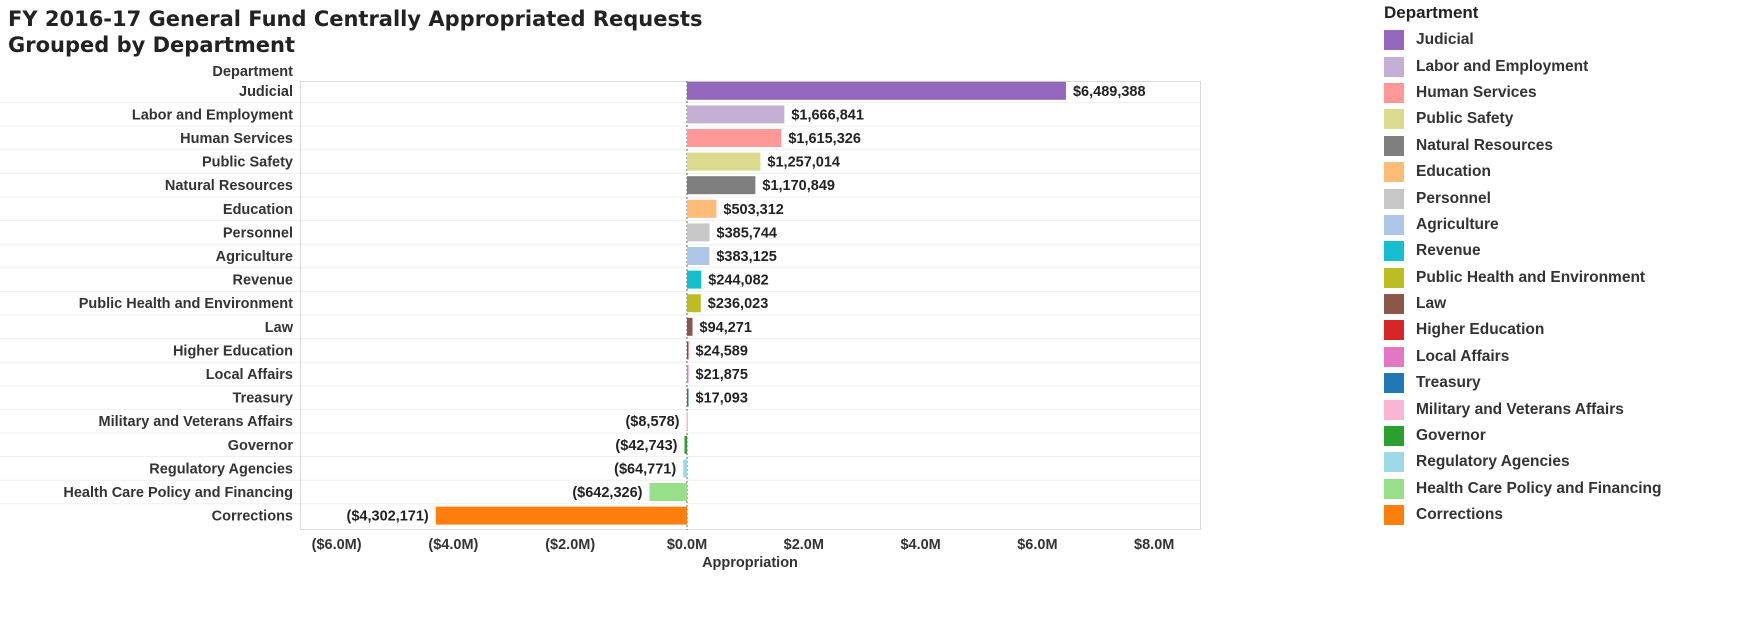 This screenshot has width=1743, height=633. I want to click on data-label: $1,257,014, so click(803, 163).